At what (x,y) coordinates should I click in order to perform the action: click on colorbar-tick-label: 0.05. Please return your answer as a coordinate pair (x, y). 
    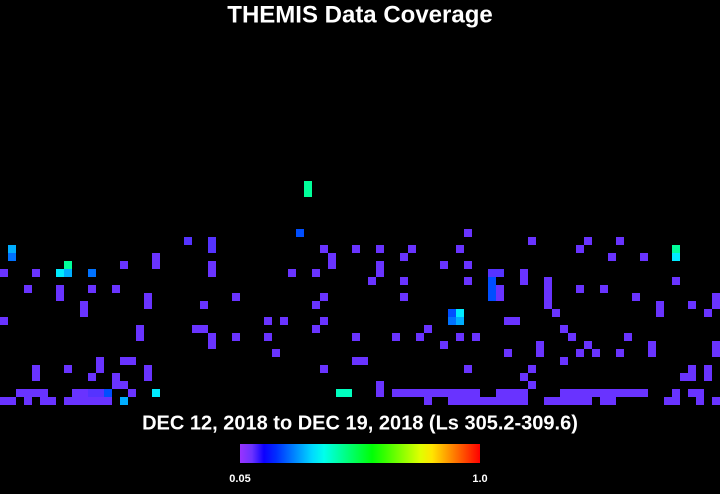
    Looking at the image, I should click on (239, 479).